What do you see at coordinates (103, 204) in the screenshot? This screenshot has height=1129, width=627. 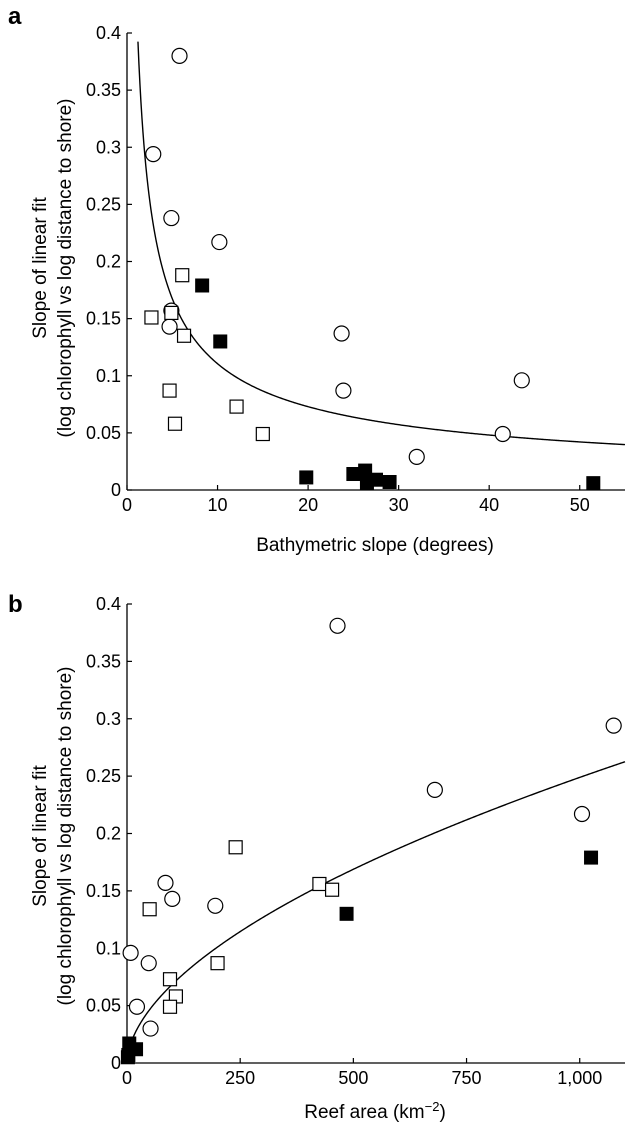 I see `panel-a-y-tick-label: 0.25` at bounding box center [103, 204].